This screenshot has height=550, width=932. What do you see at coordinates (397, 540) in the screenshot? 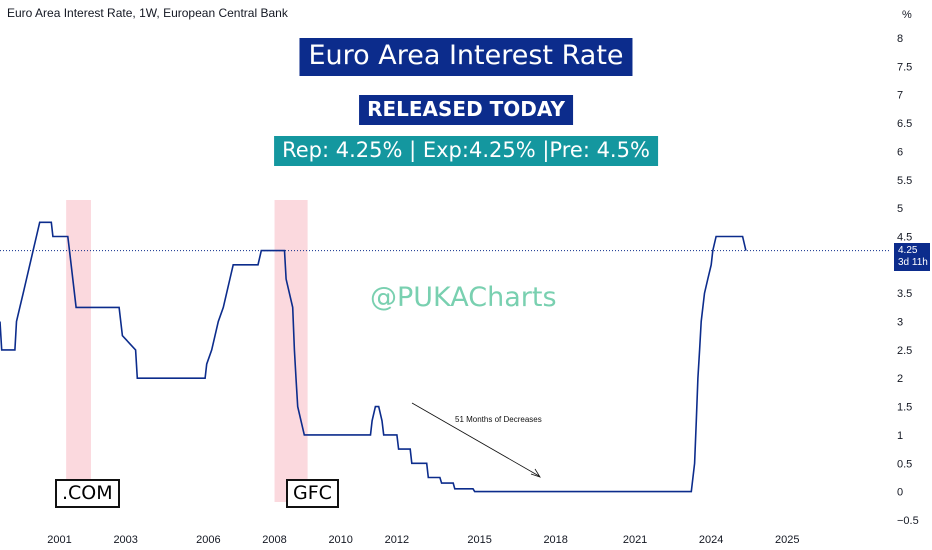
I see `x-tick-label: 2012` at bounding box center [397, 540].